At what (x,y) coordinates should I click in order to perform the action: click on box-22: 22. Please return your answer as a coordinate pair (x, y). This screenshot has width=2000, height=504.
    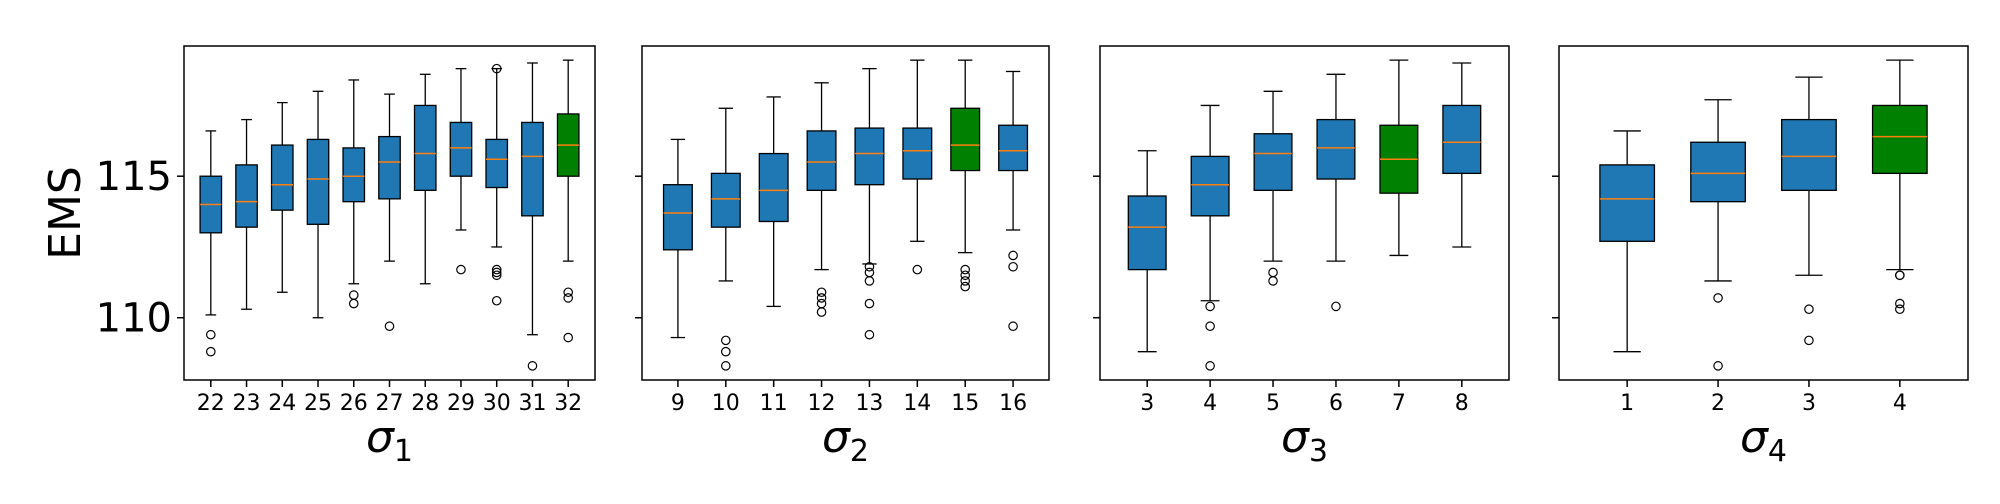
    Looking at the image, I should click on (211, 273).